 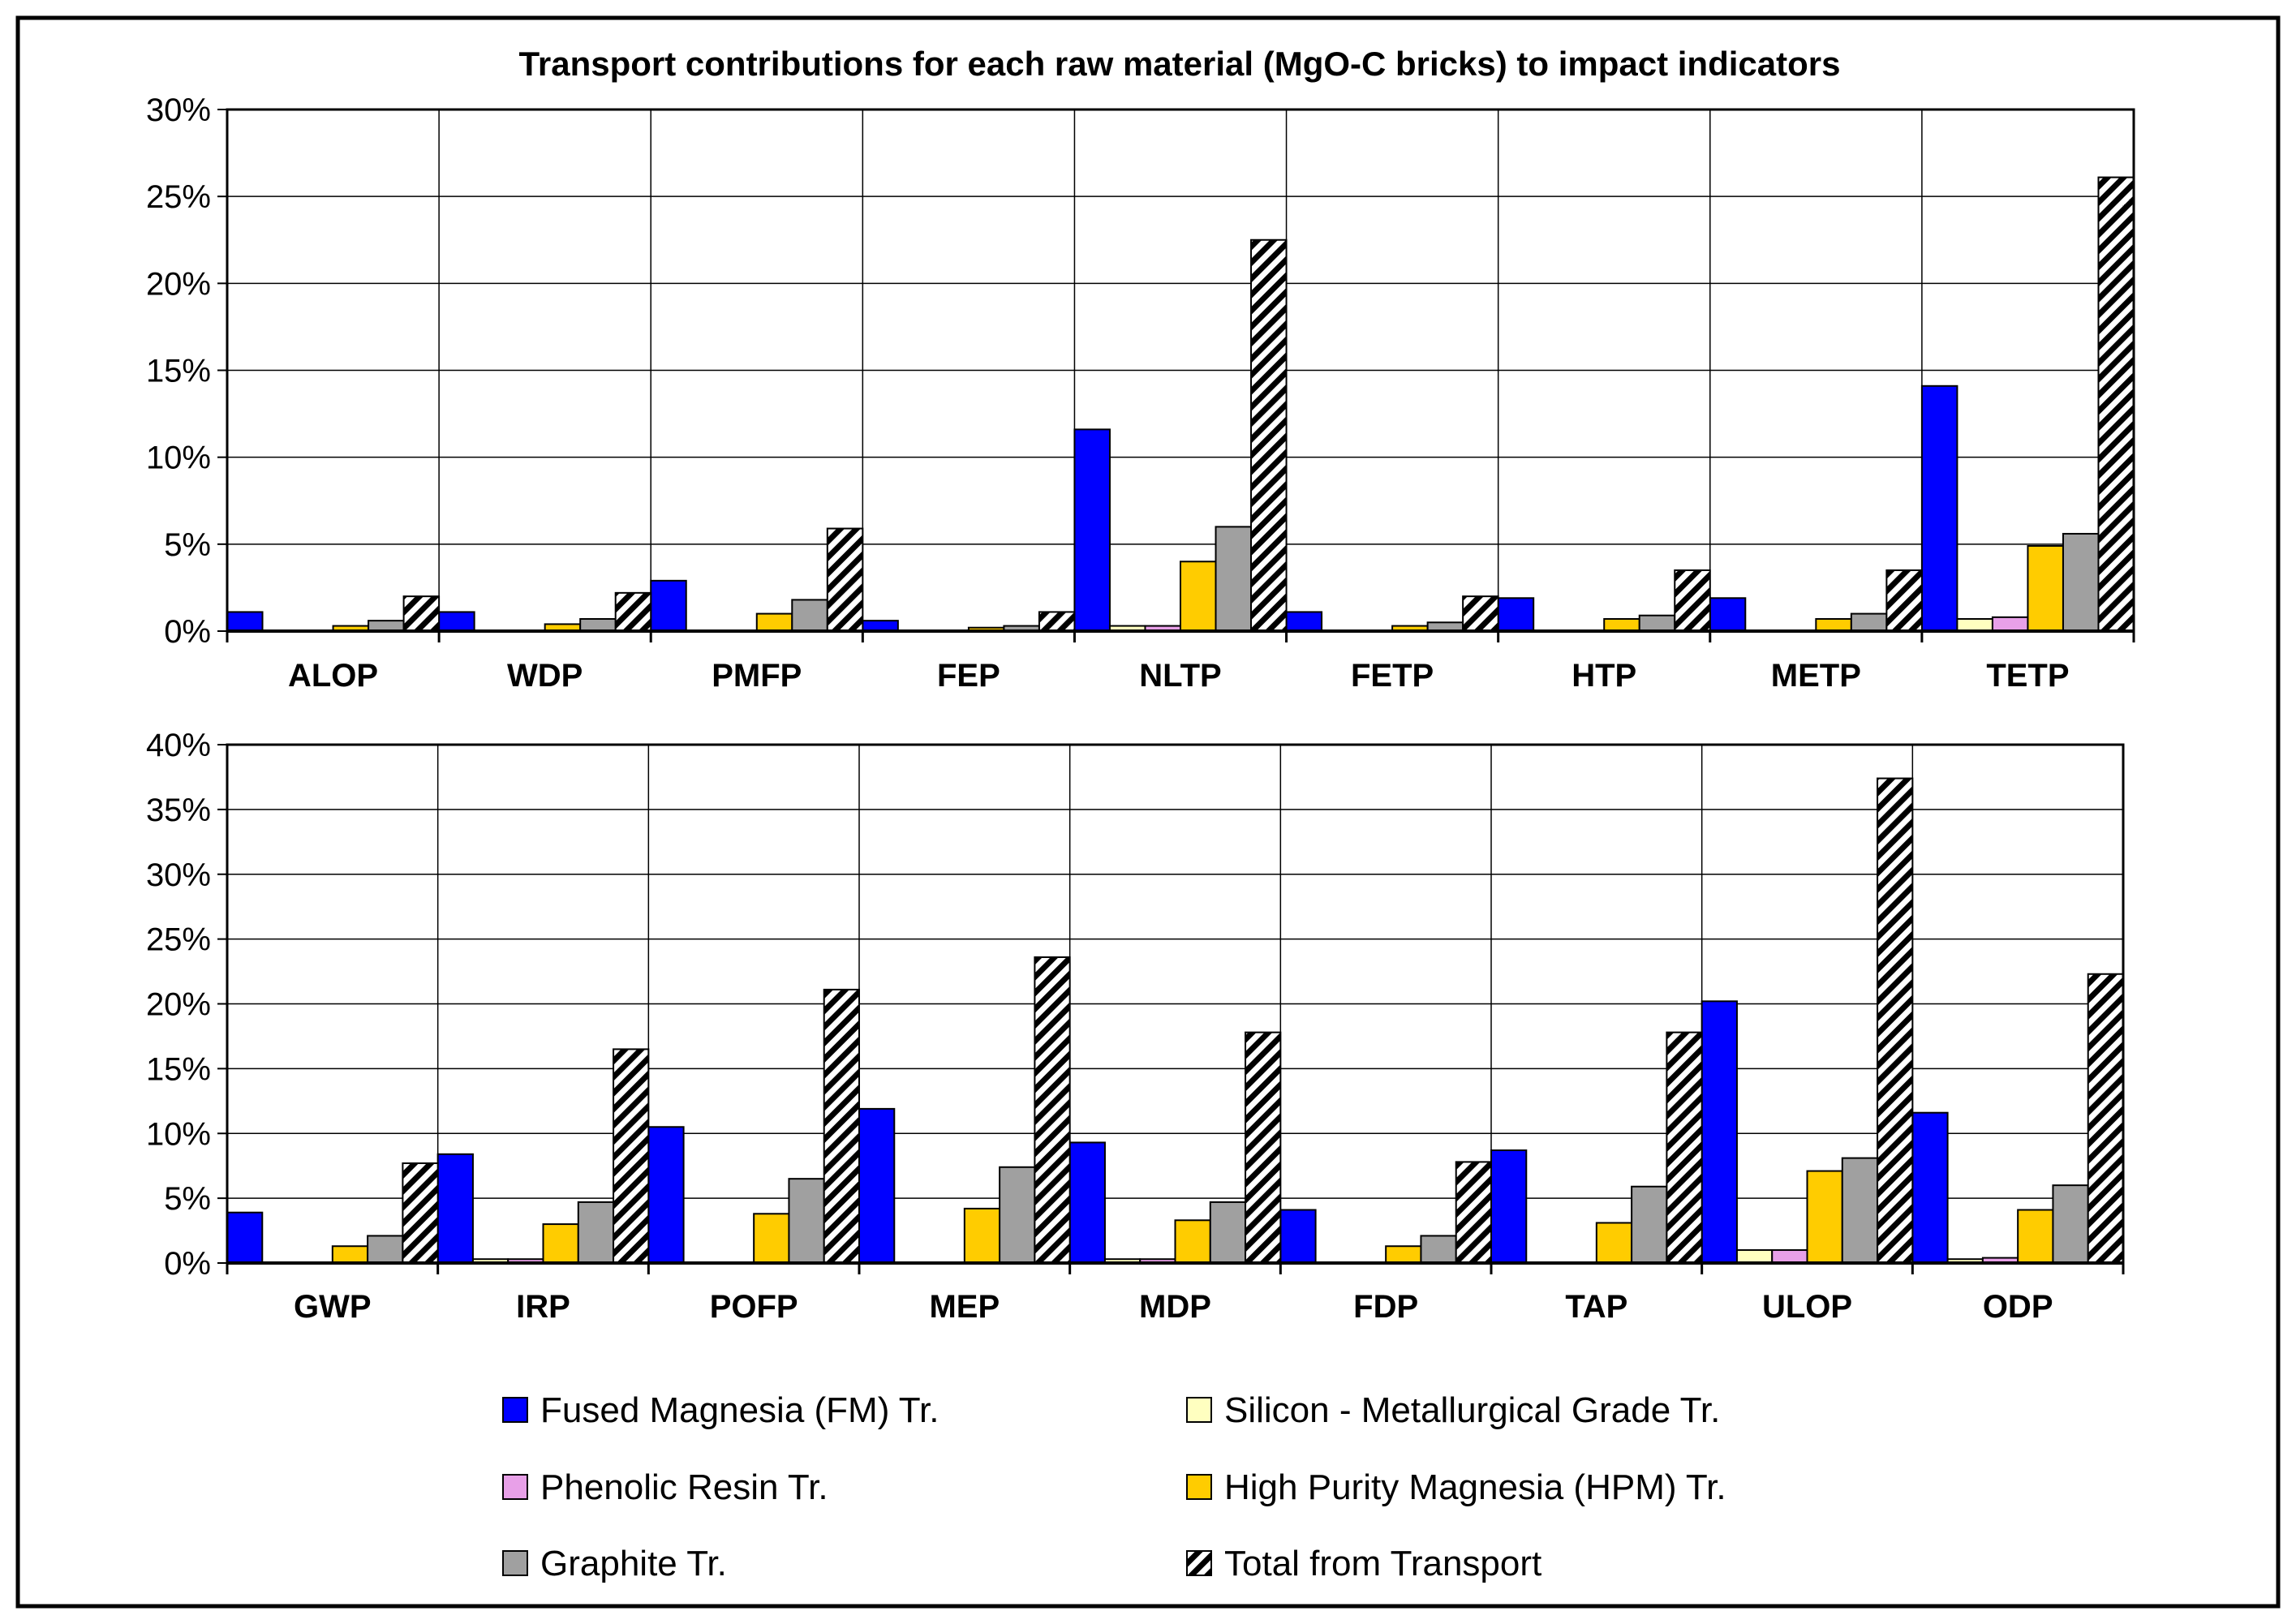 What do you see at coordinates (1684, 1148) in the screenshot?
I see `bar-total-tap` at bounding box center [1684, 1148].